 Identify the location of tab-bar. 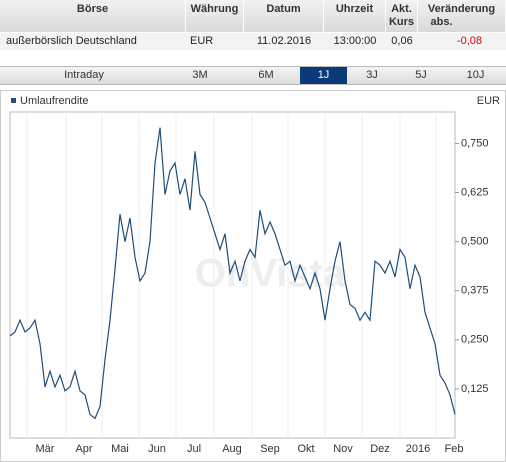
(253, 75).